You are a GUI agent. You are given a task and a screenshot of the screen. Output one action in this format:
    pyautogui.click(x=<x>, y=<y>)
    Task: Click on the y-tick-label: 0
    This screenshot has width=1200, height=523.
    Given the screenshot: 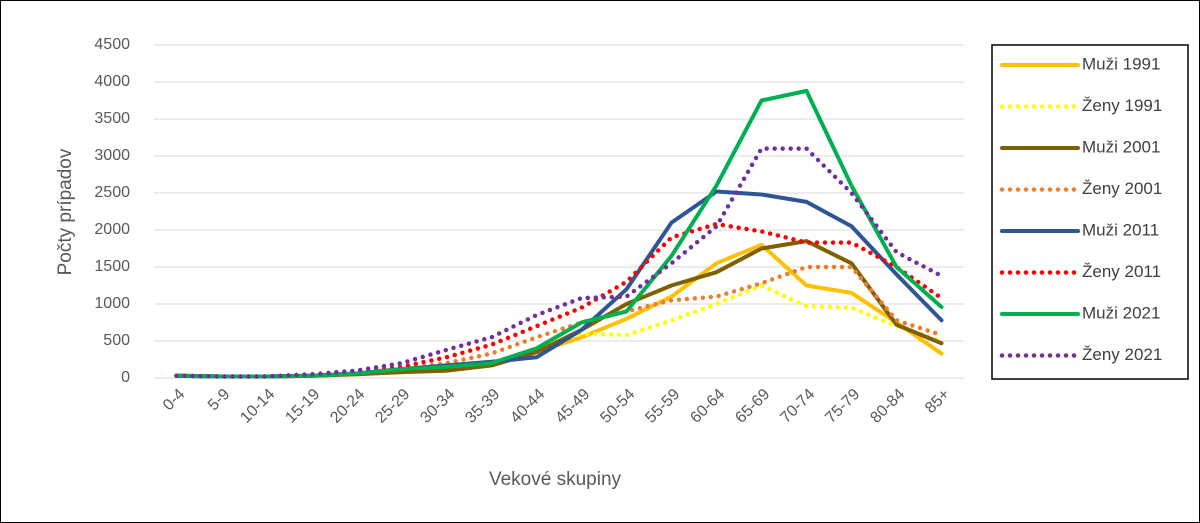 What is the action you would take?
    pyautogui.click(x=125, y=377)
    